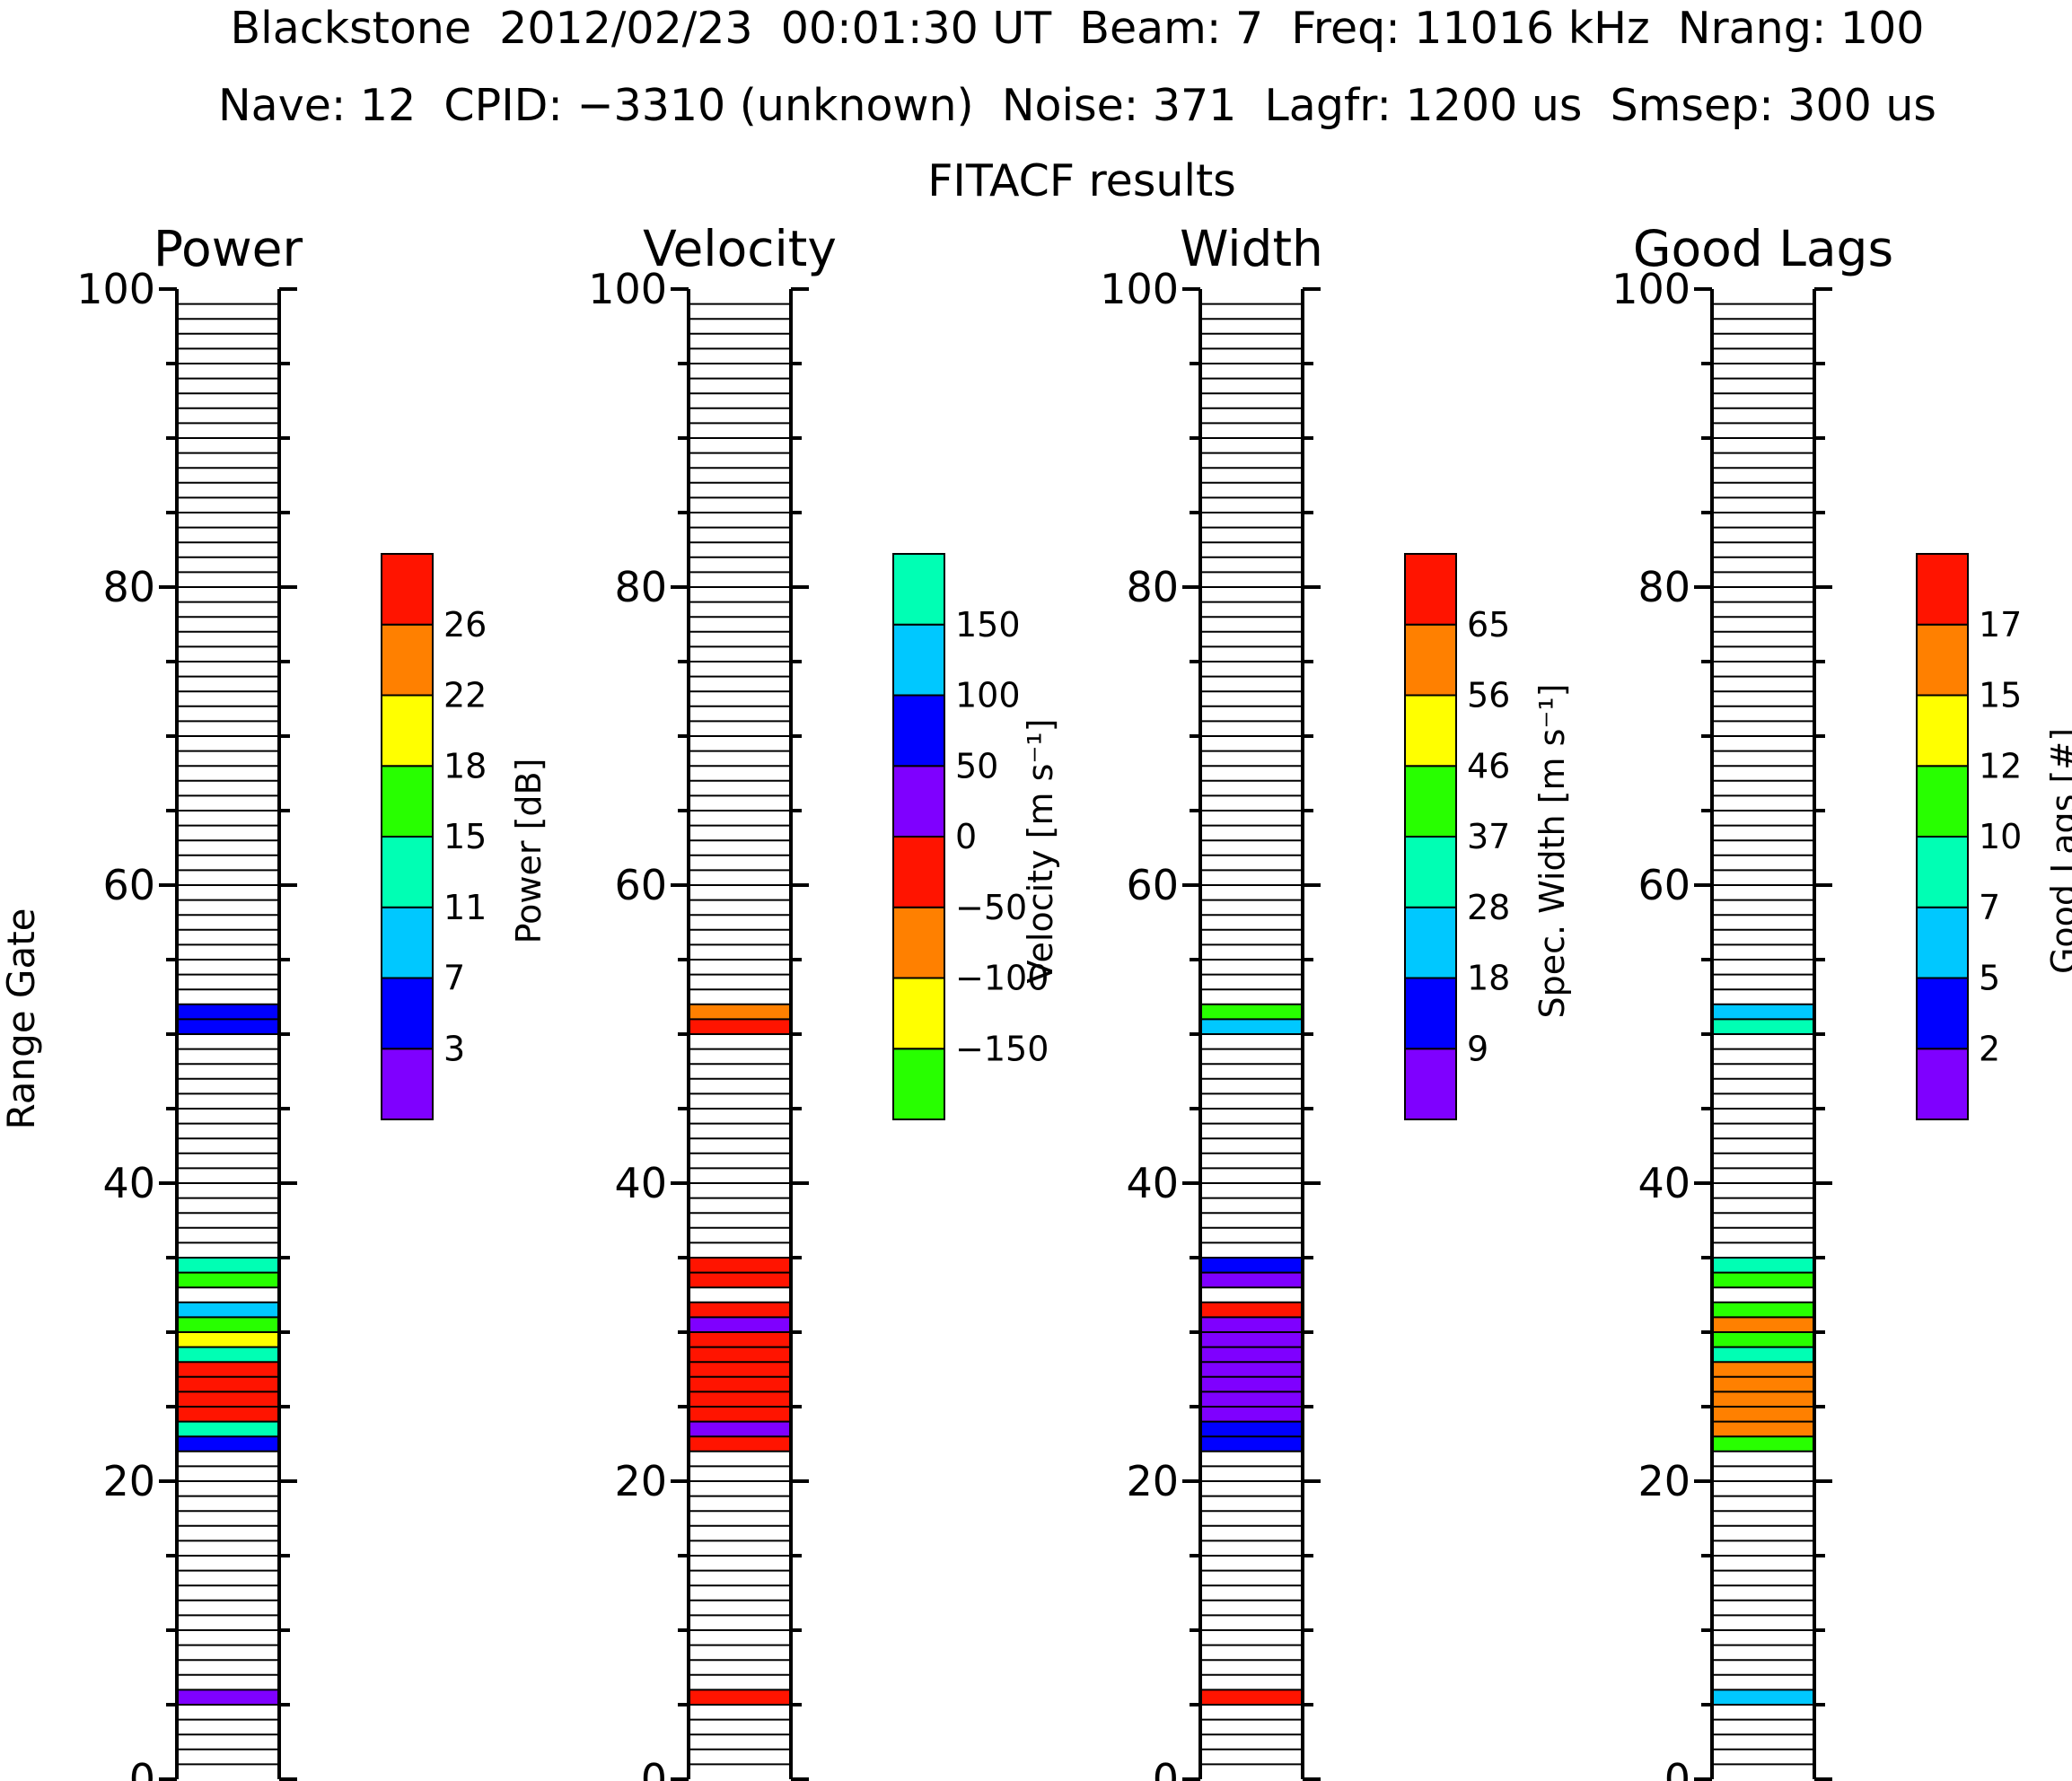 The width and height of the screenshot is (2072, 1781). What do you see at coordinates (465, 907) in the screenshot?
I see `colorbar-tick-label: 11` at bounding box center [465, 907].